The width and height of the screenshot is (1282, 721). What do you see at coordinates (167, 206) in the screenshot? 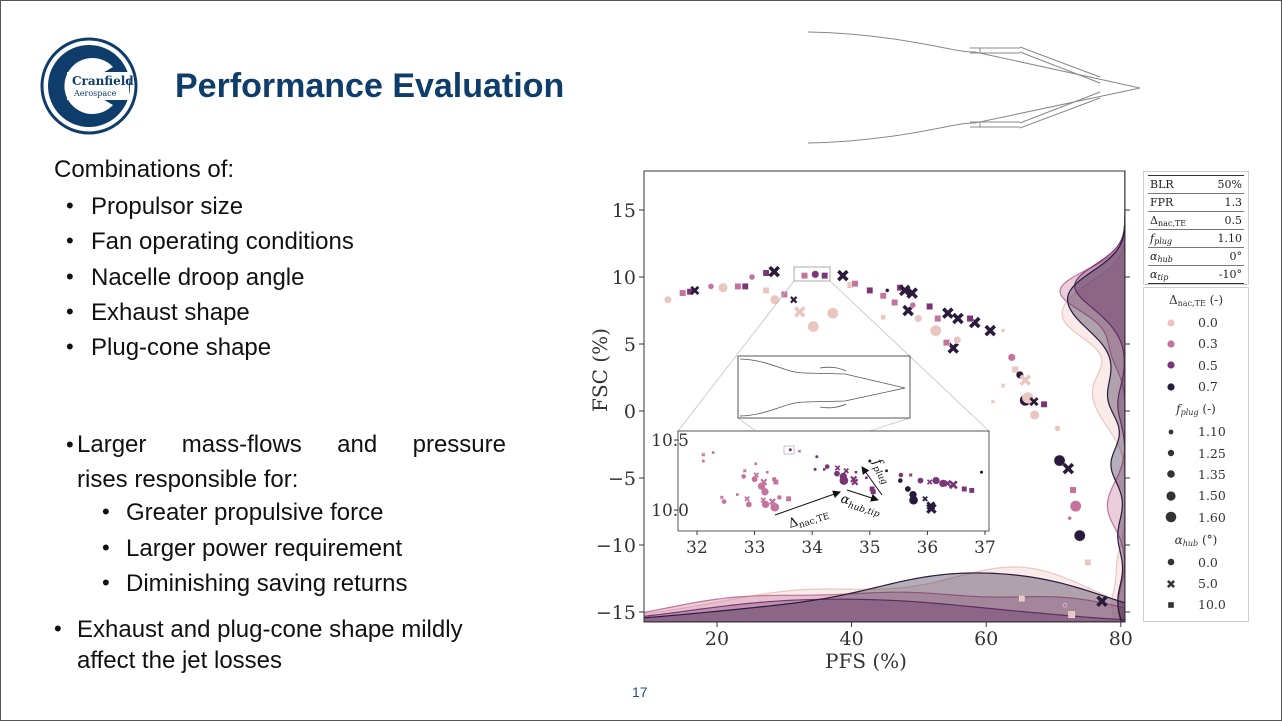
I see `bullet-item: Propulsor size` at bounding box center [167, 206].